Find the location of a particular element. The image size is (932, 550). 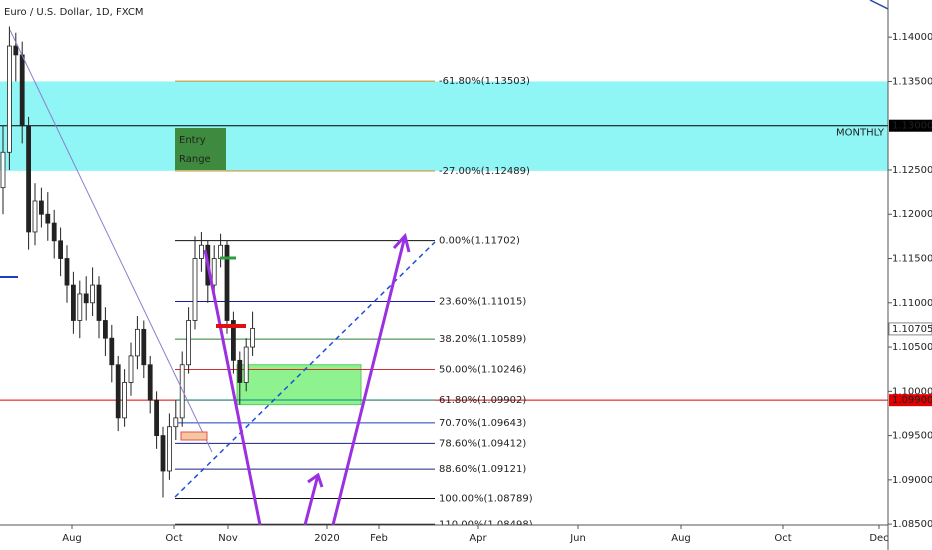

arrow-up is located at coordinates (369, 380).